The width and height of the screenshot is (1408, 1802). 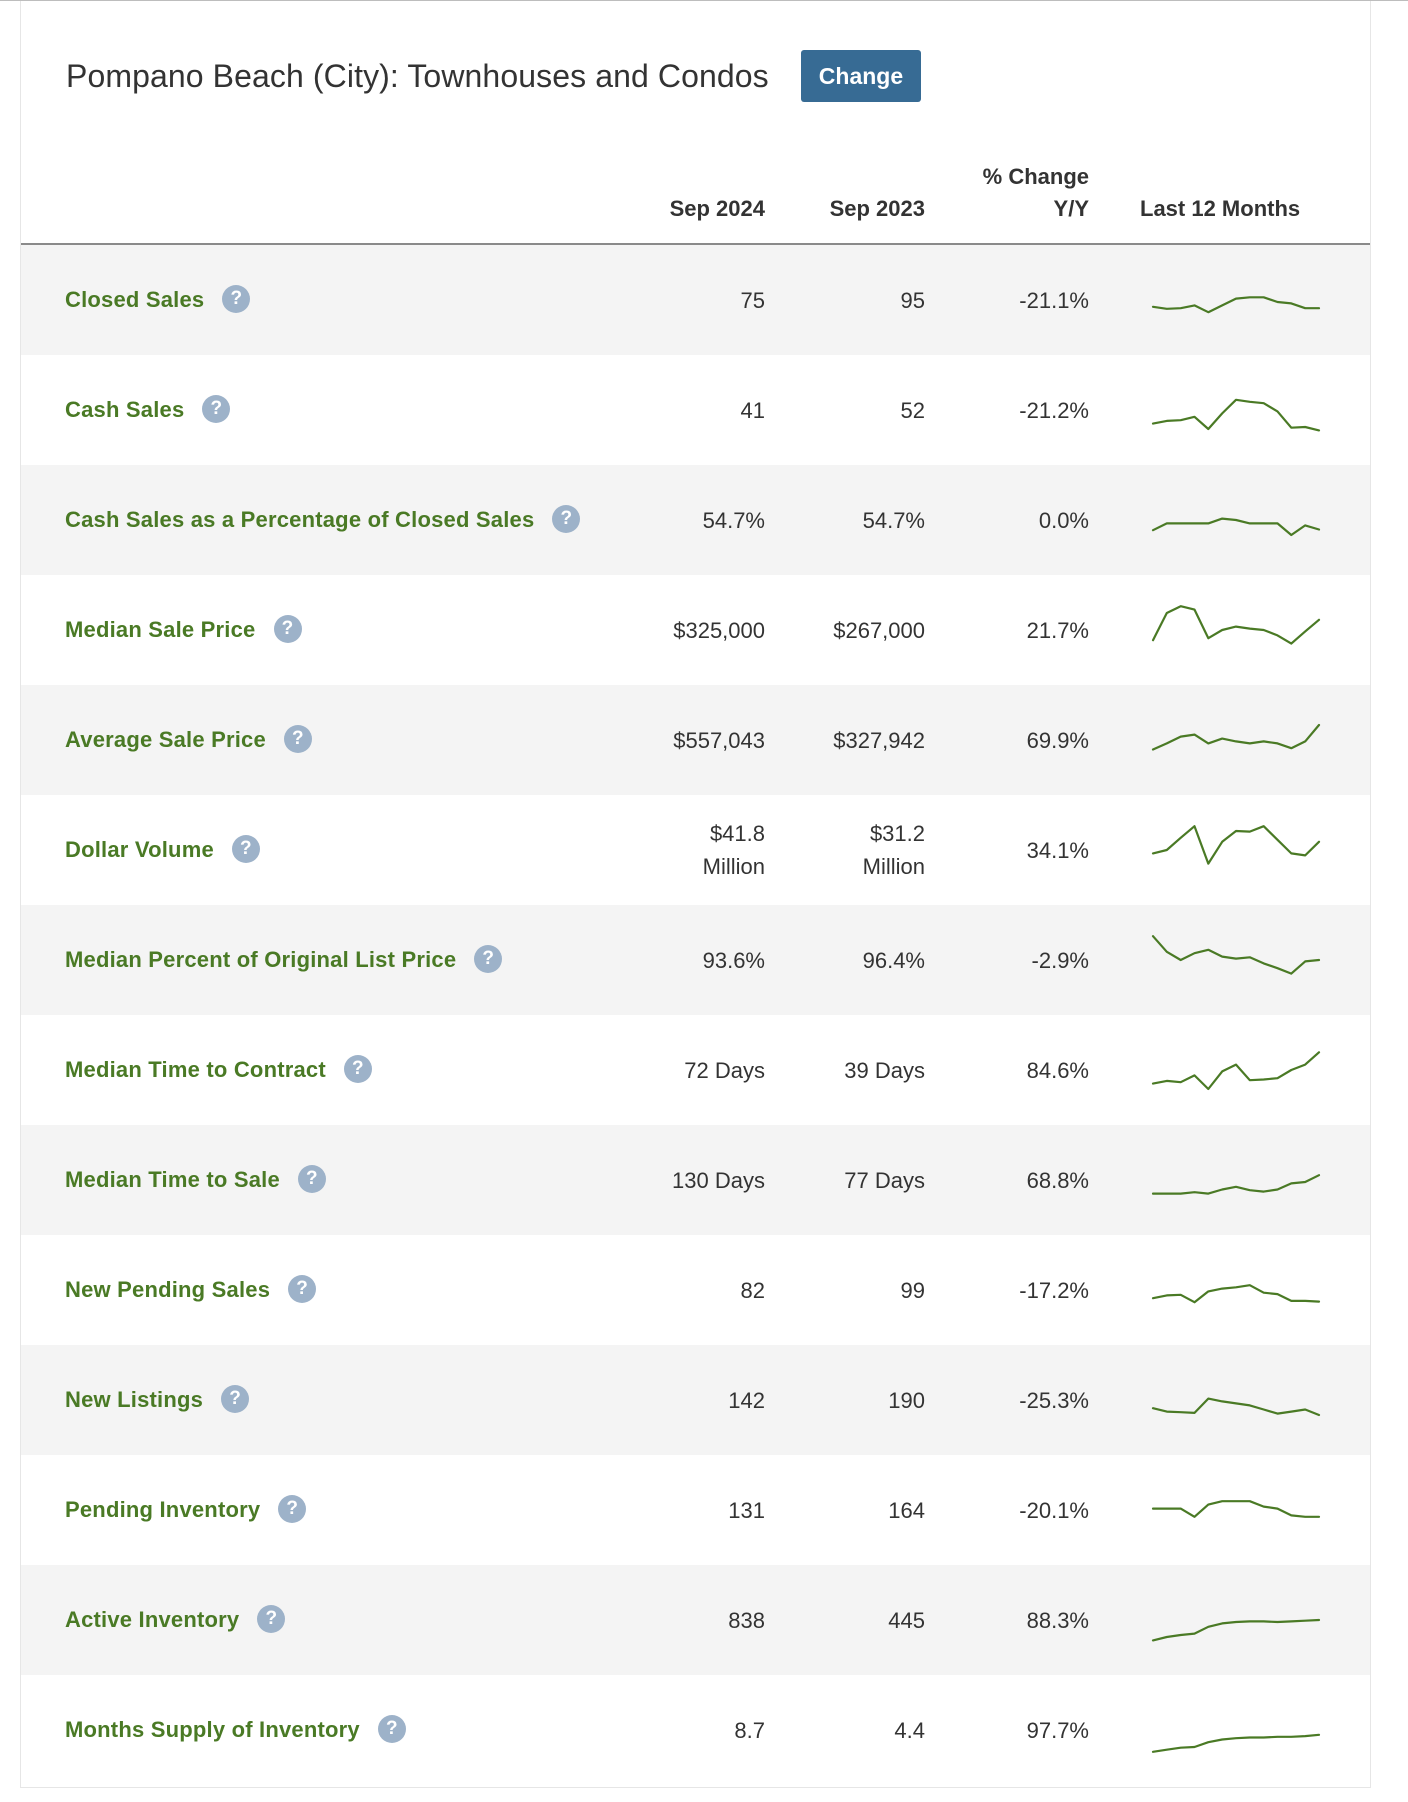 What do you see at coordinates (152, 1619) in the screenshot?
I see `metric-label: Active Inventory` at bounding box center [152, 1619].